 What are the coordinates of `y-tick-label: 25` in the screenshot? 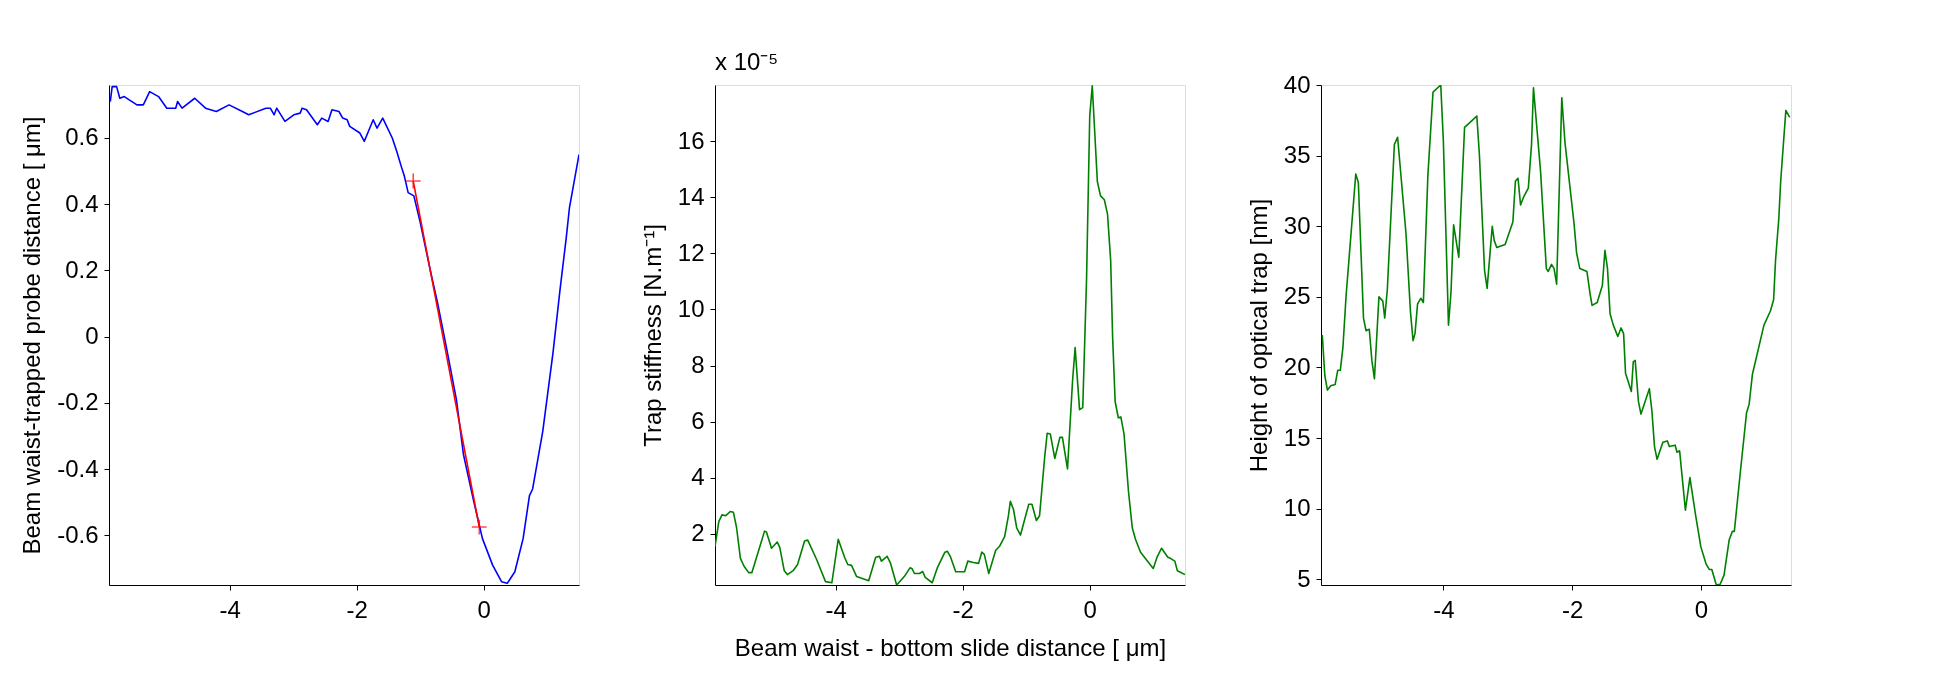 It's located at (1297, 296).